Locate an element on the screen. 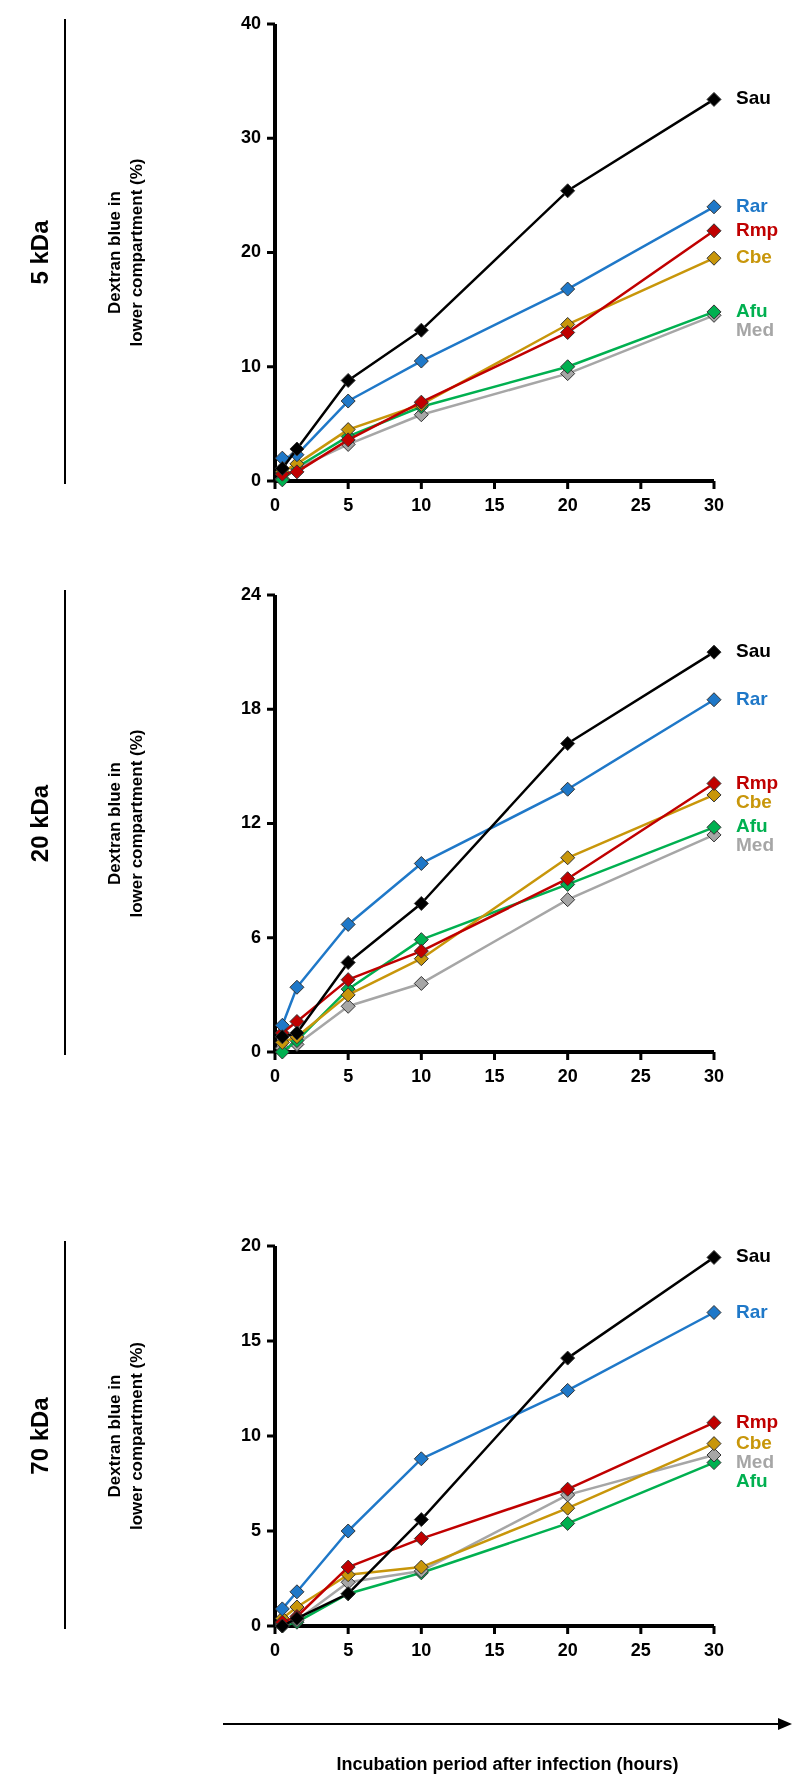 This screenshot has width=794, height=1775. y-tick-label: 12 is located at coordinates (250, 822).